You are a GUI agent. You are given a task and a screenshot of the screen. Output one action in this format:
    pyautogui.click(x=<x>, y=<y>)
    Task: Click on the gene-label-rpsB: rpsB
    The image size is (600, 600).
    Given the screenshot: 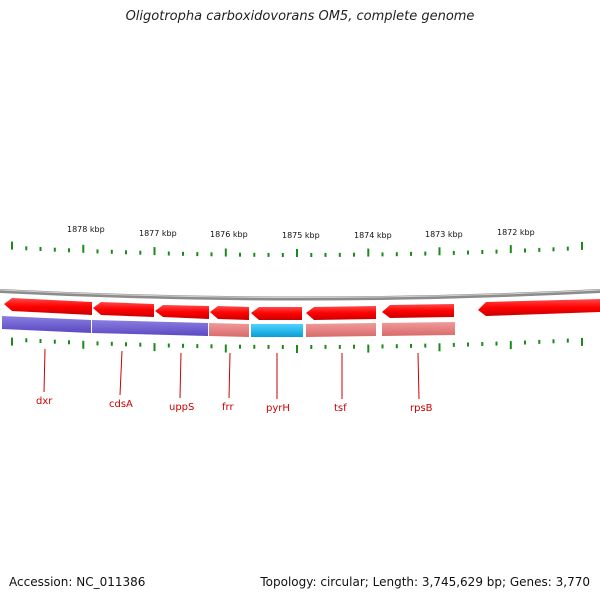 What is the action you would take?
    pyautogui.click(x=421, y=408)
    